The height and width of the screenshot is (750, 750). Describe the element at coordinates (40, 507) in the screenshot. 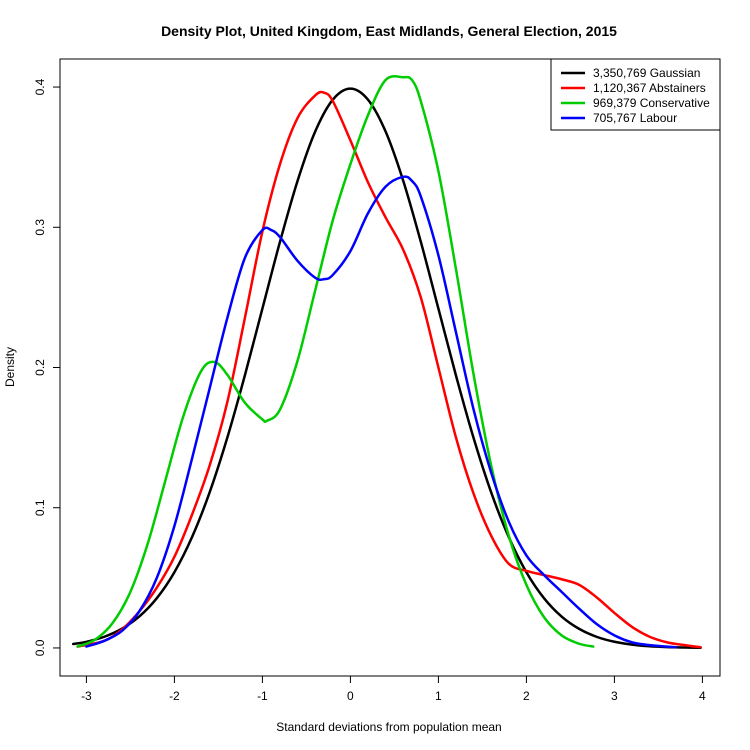

I see `y-tick-label: 0.1` at that location.